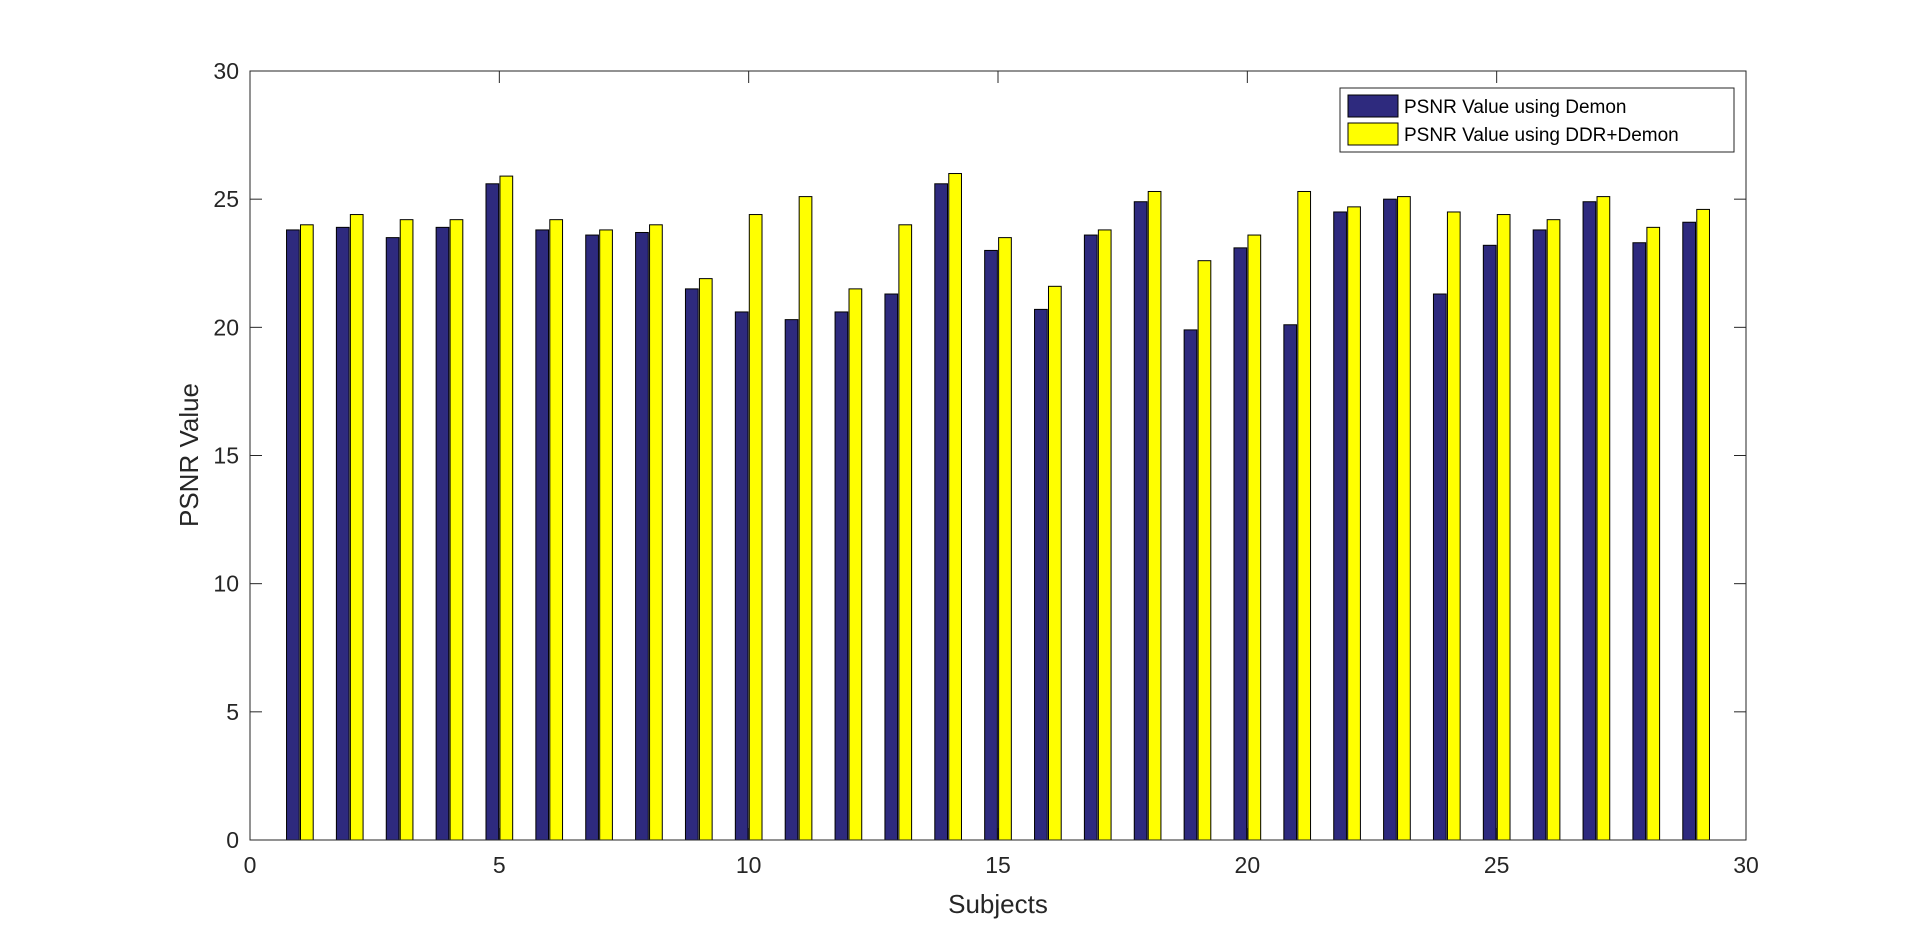 This screenshot has width=1920, height=938. I want to click on x-tick-label-10: 10, so click(749, 865).